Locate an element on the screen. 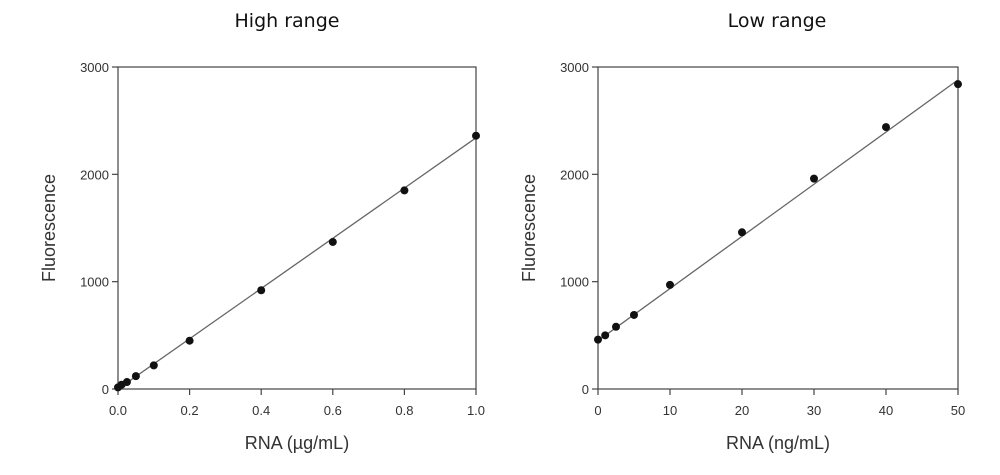 The width and height of the screenshot is (1000, 475). x-tick-label: 50 is located at coordinates (958, 410).